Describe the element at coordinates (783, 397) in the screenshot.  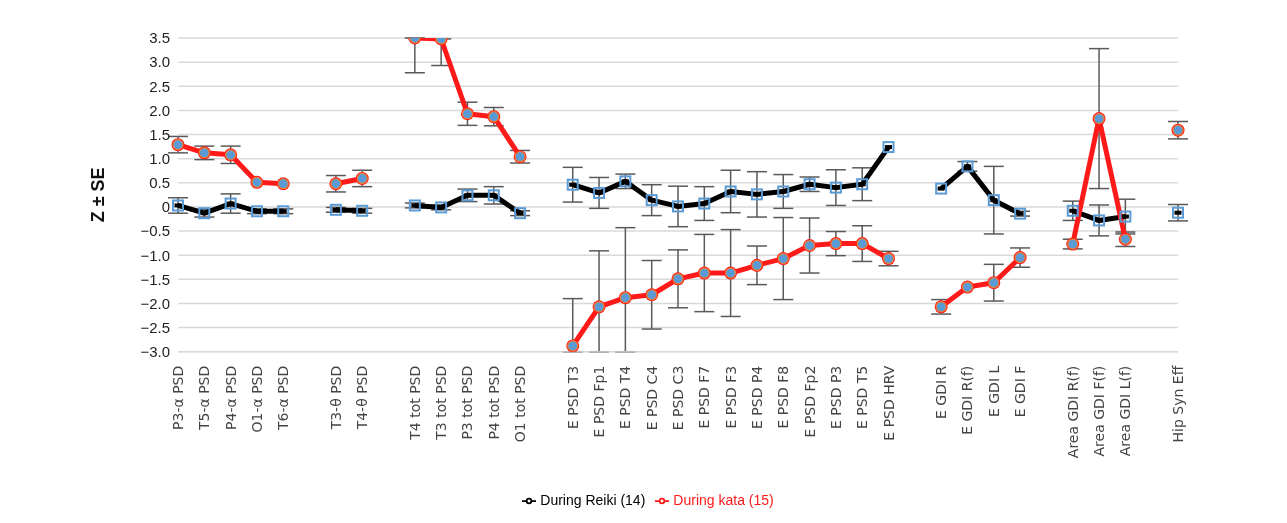
I see `x-tick-label: E PSD F8` at that location.